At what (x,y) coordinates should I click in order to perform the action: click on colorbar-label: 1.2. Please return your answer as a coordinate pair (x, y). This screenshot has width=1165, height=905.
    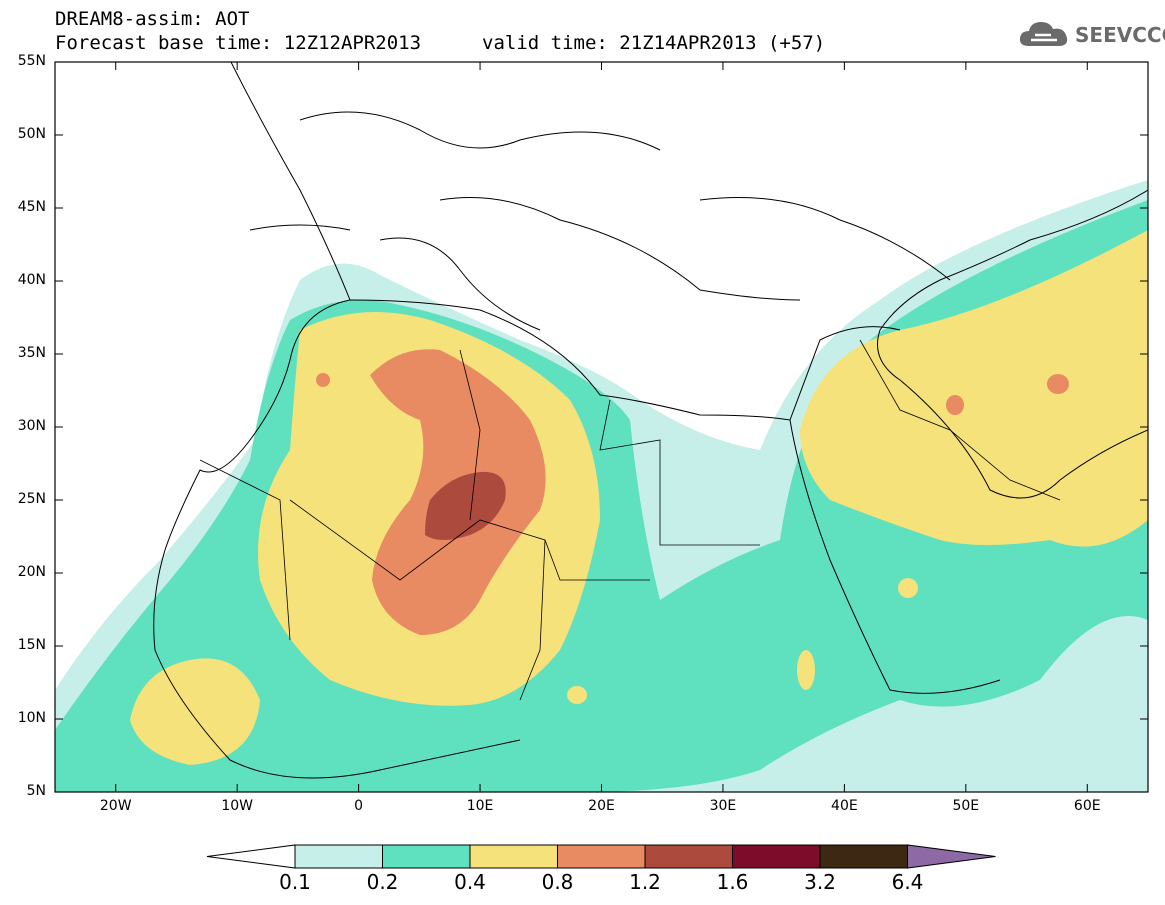
    Looking at the image, I should click on (645, 882).